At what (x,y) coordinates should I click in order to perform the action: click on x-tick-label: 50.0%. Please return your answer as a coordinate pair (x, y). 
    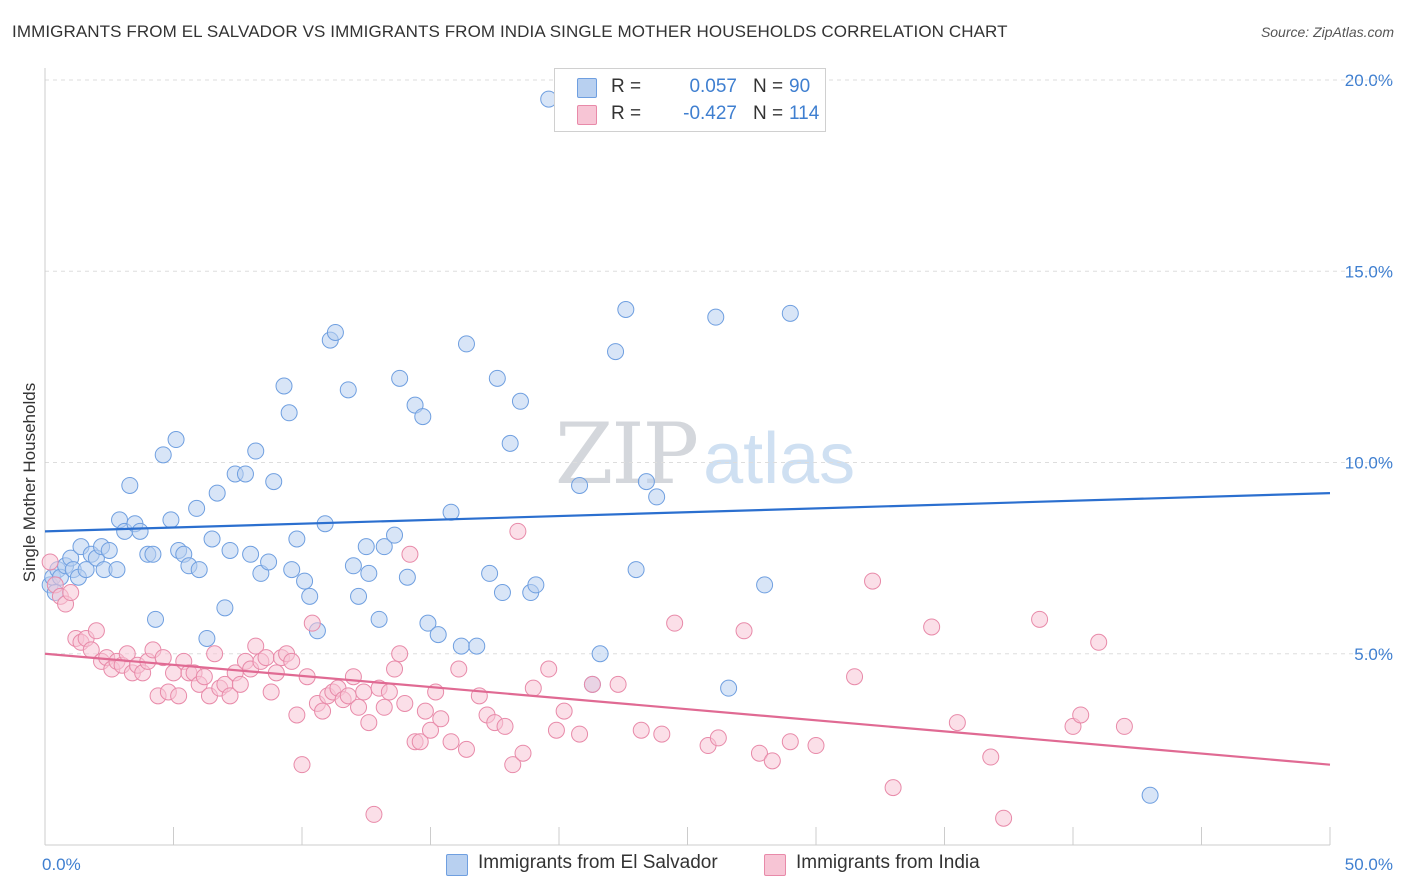
    Looking at the image, I should click on (1369, 864).